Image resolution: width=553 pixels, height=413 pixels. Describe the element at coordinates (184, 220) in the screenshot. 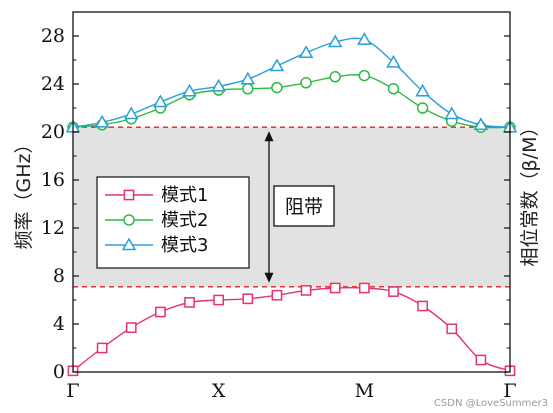

I see `legend-label: 模式2` at that location.